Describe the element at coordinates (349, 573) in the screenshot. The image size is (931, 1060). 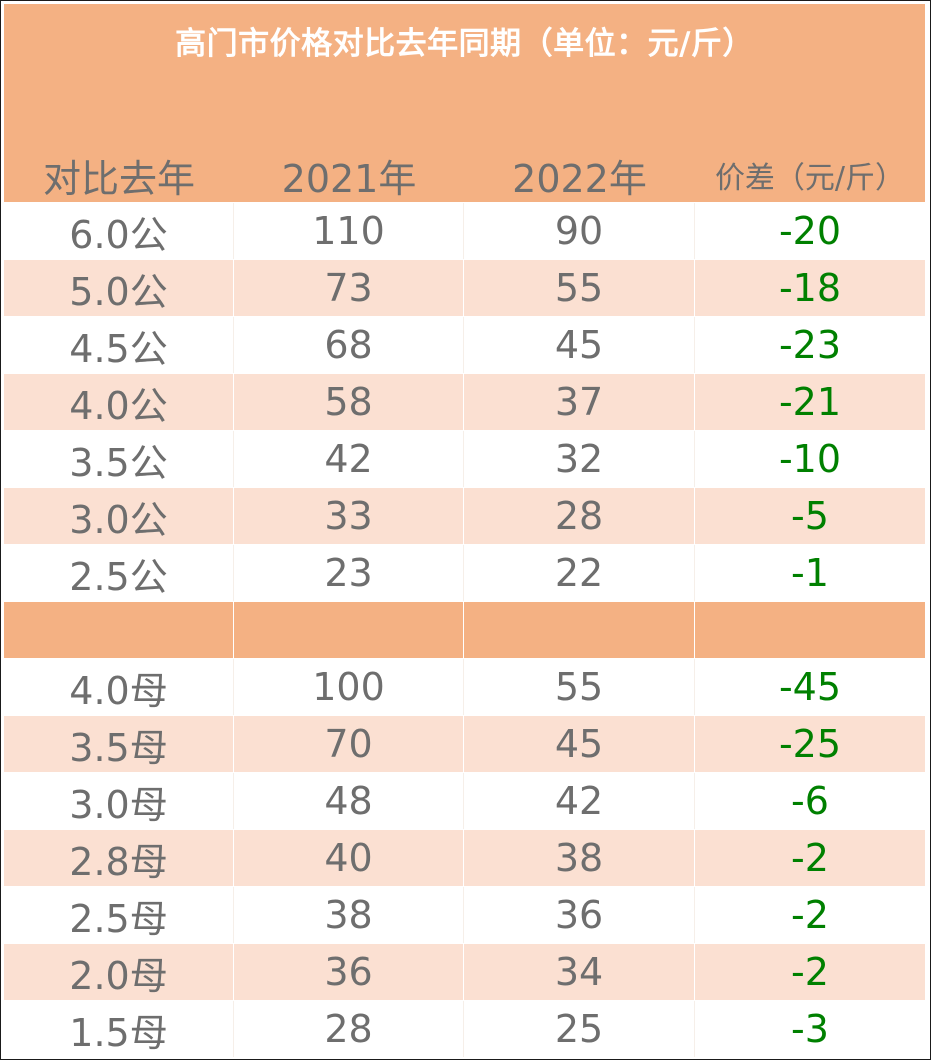
I see `price-2021-cell: 23` at that location.